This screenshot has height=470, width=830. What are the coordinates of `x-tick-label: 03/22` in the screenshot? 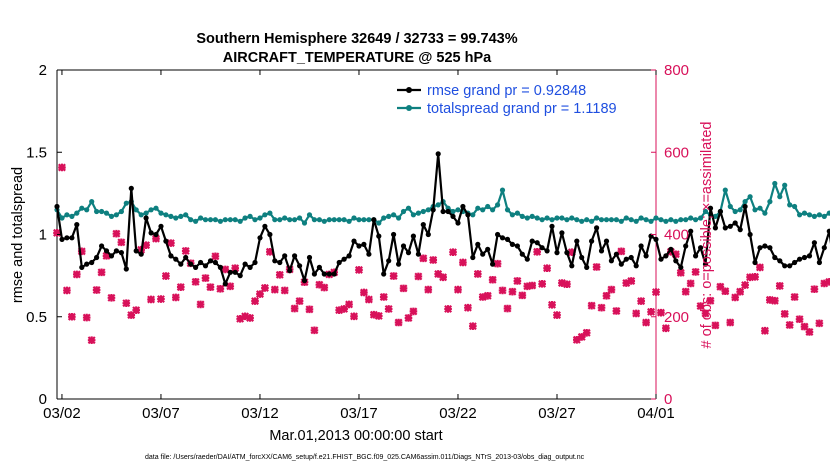 It's located at (458, 413).